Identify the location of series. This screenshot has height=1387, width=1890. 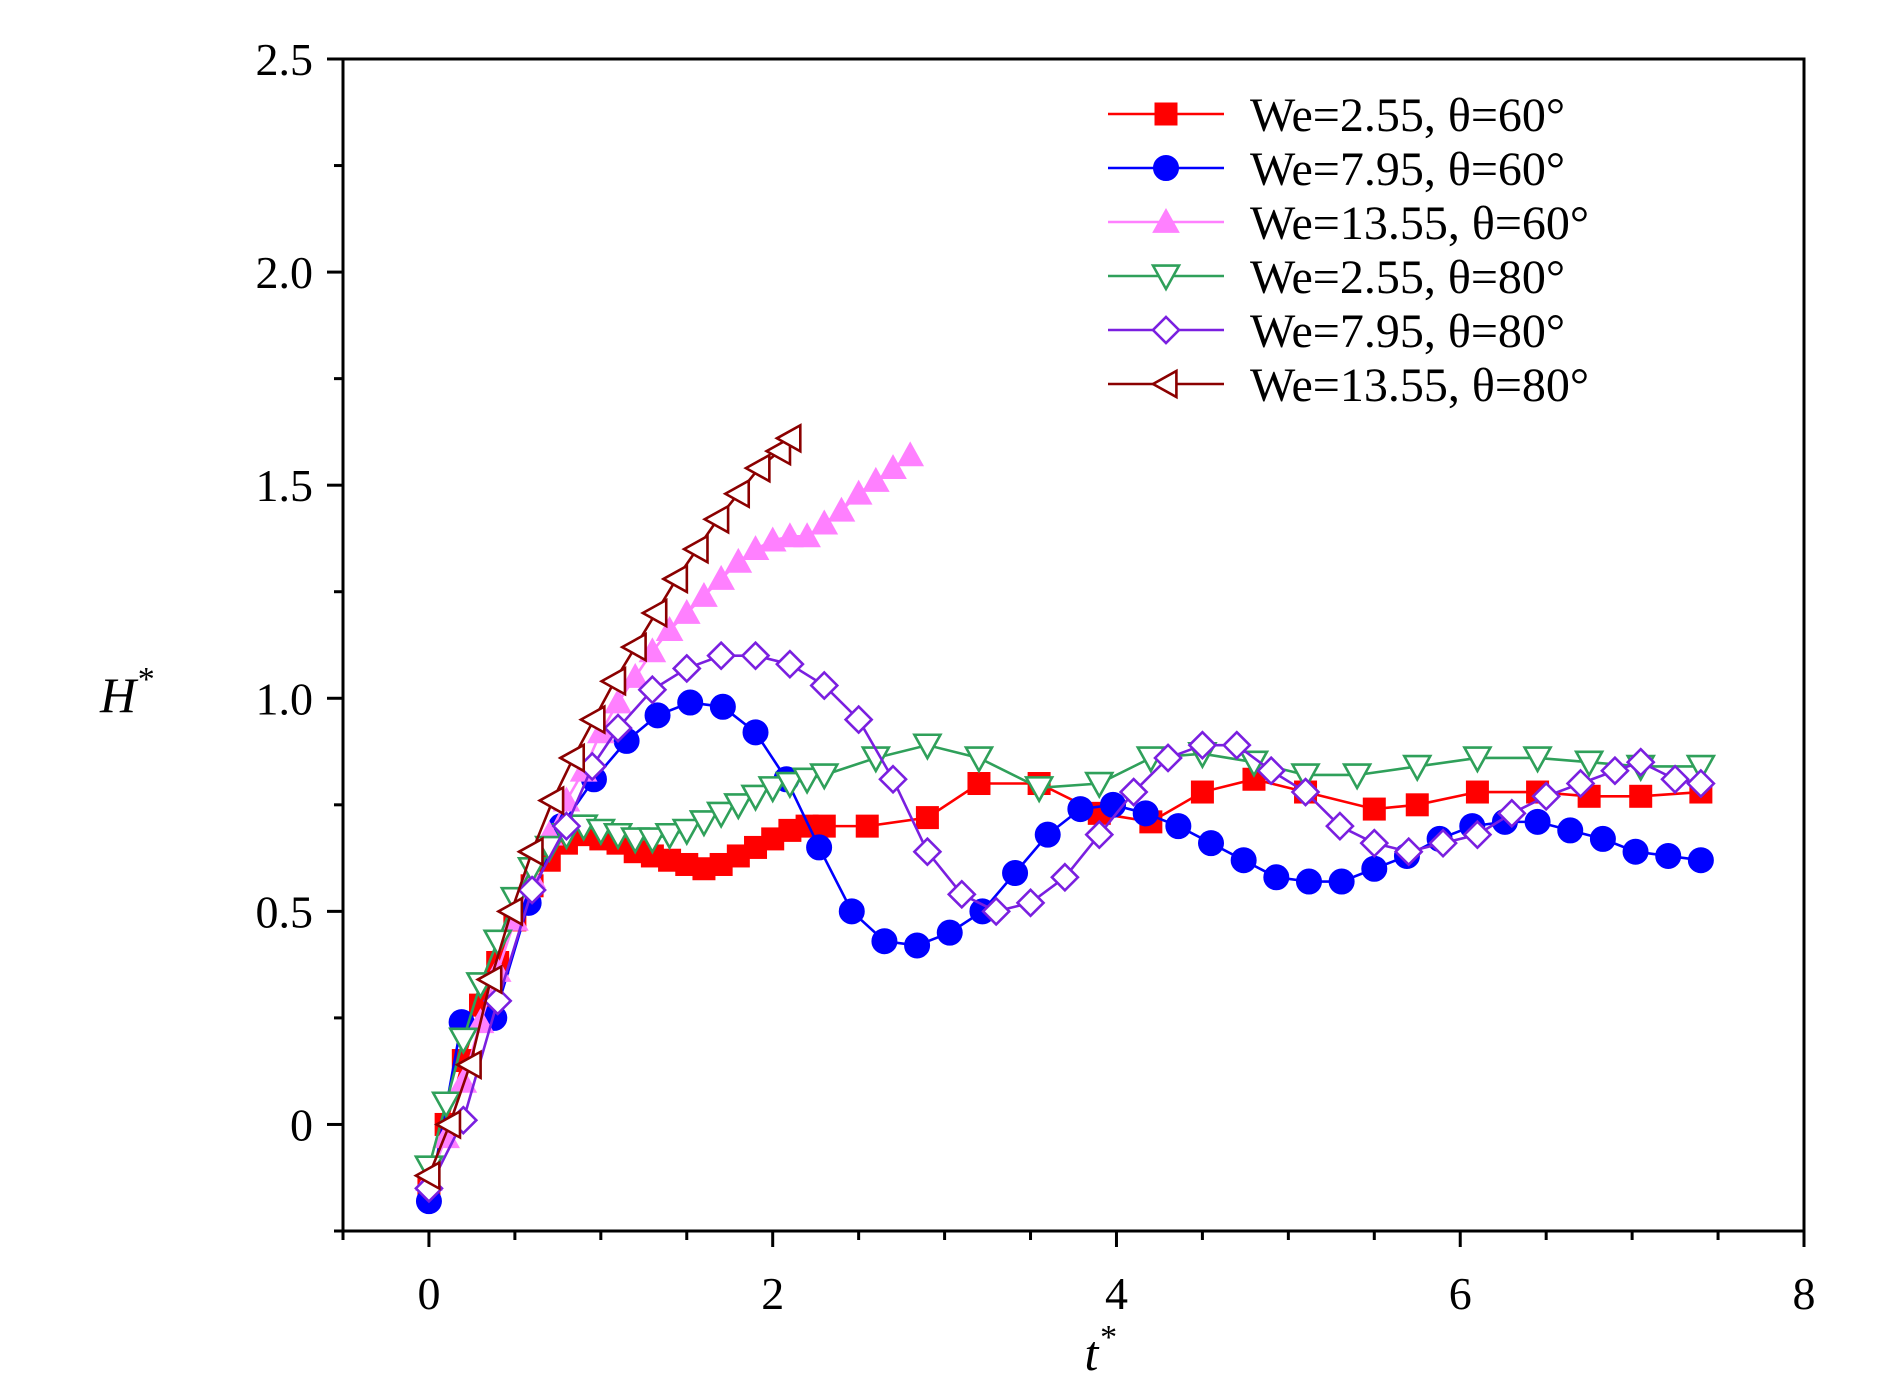
(670, 816).